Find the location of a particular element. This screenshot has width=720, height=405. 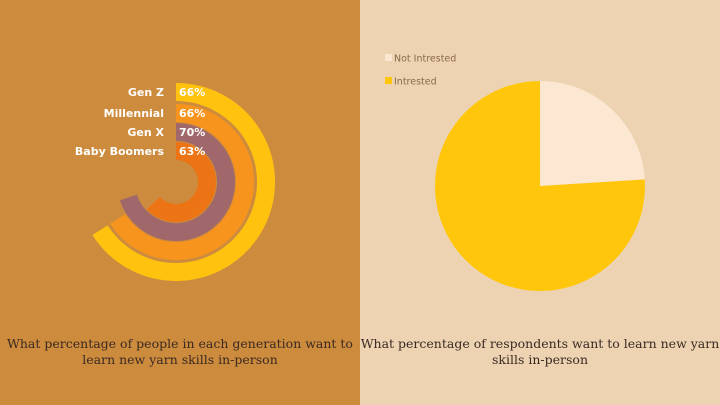

value-label-millennial: 66% is located at coordinates (192, 113).